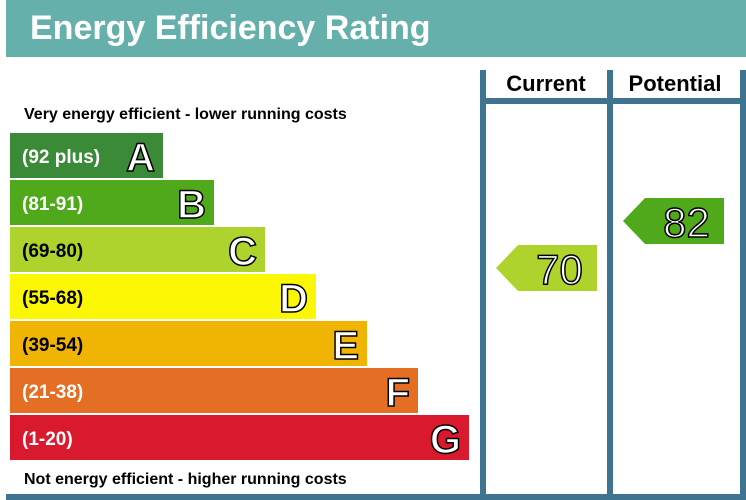  I want to click on band-bar-g, so click(239, 437).